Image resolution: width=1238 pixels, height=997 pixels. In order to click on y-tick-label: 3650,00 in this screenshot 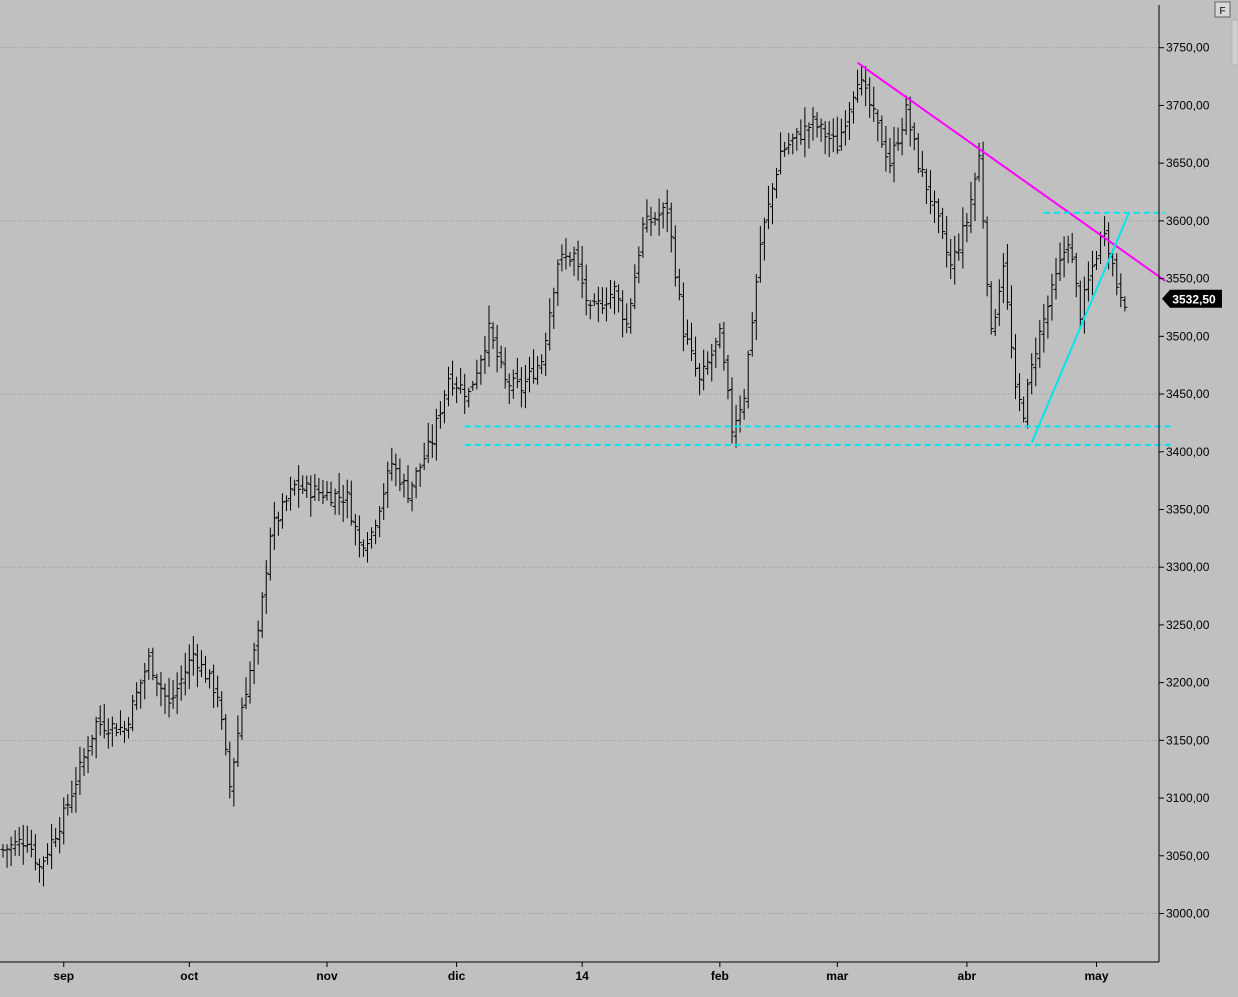, I will do `click(1188, 163)`.